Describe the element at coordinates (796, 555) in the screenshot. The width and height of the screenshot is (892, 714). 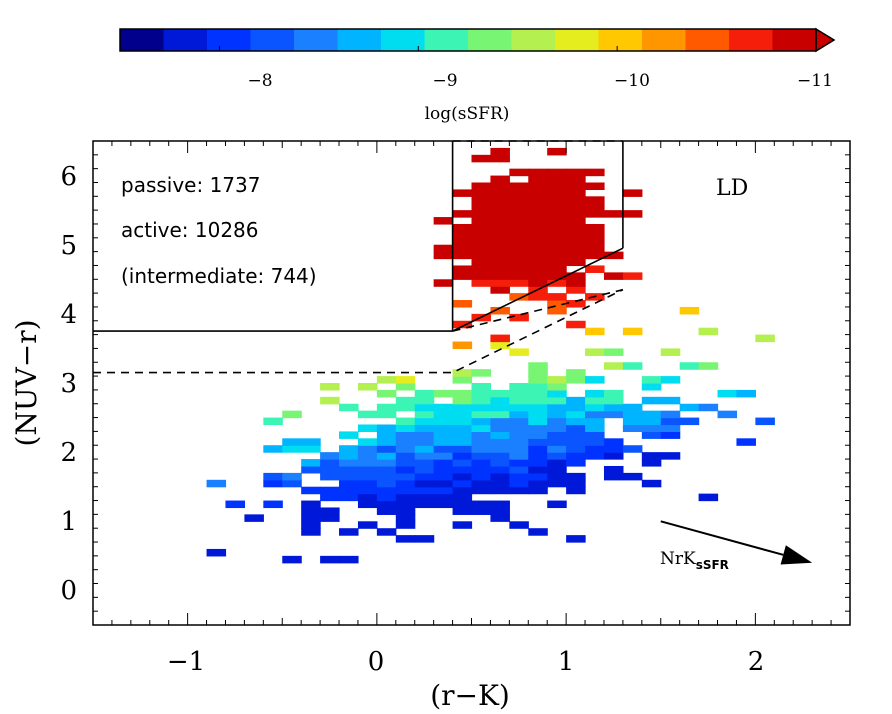
I see `vector-arrow-head` at that location.